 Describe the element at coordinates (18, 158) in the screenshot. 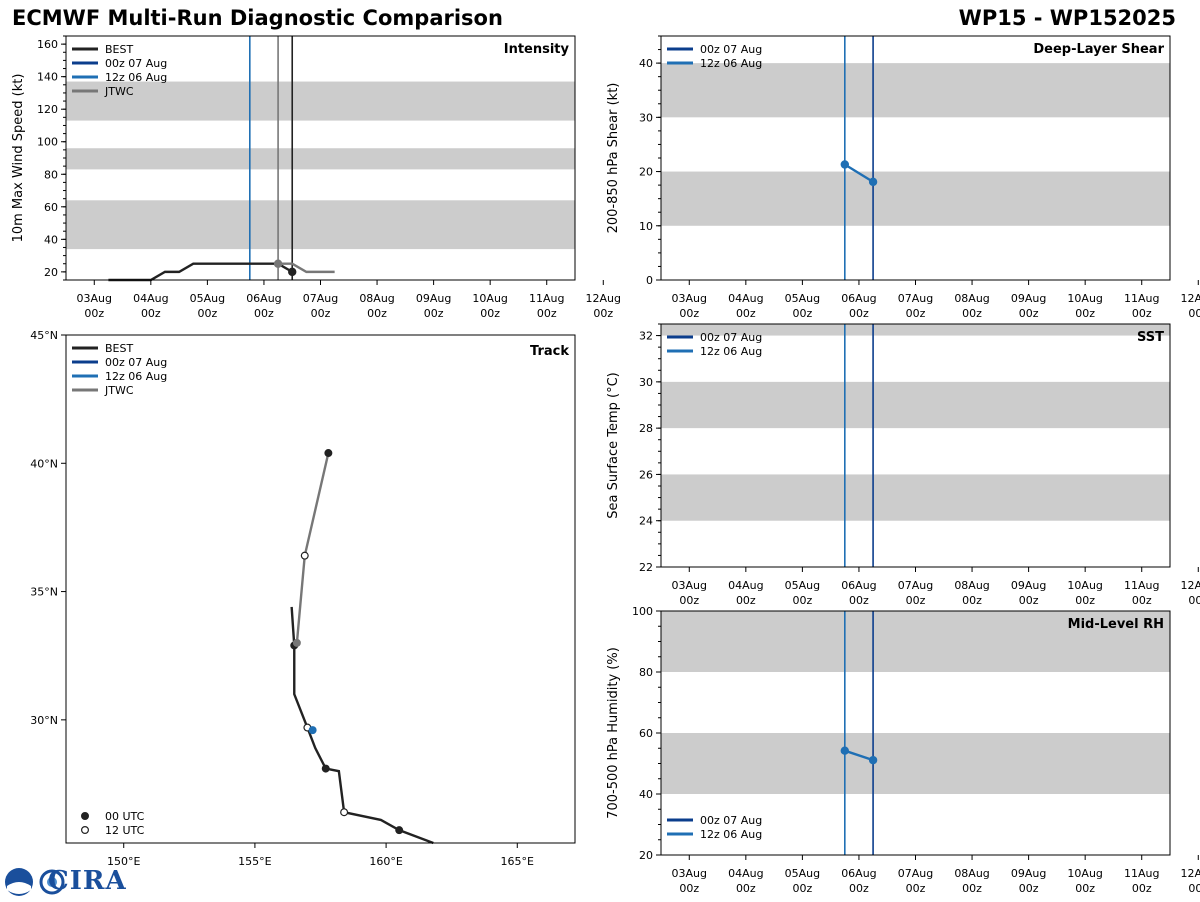

I see `intensity-ylabel: 10m Max Wind Speed (kt)` at that location.